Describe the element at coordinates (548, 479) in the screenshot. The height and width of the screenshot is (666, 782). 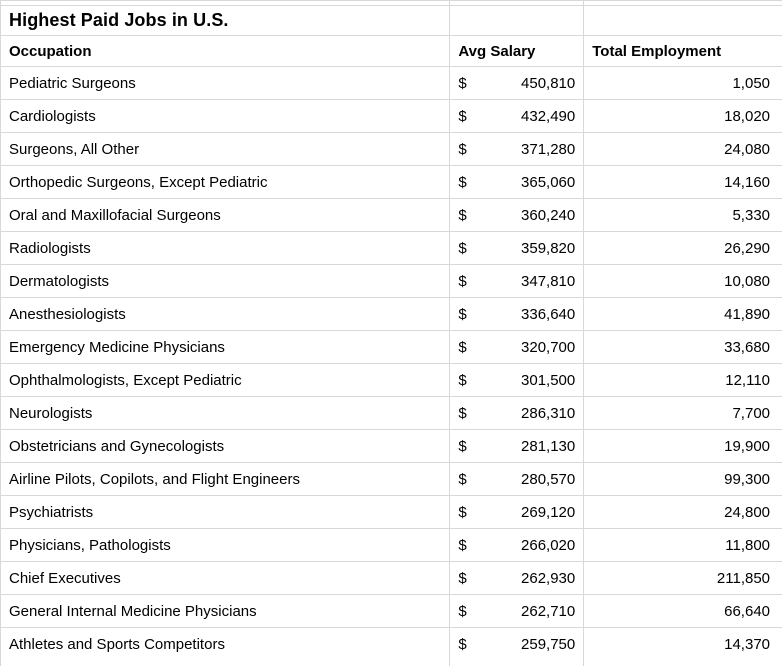
I see `salary-amount: 280,570` at that location.